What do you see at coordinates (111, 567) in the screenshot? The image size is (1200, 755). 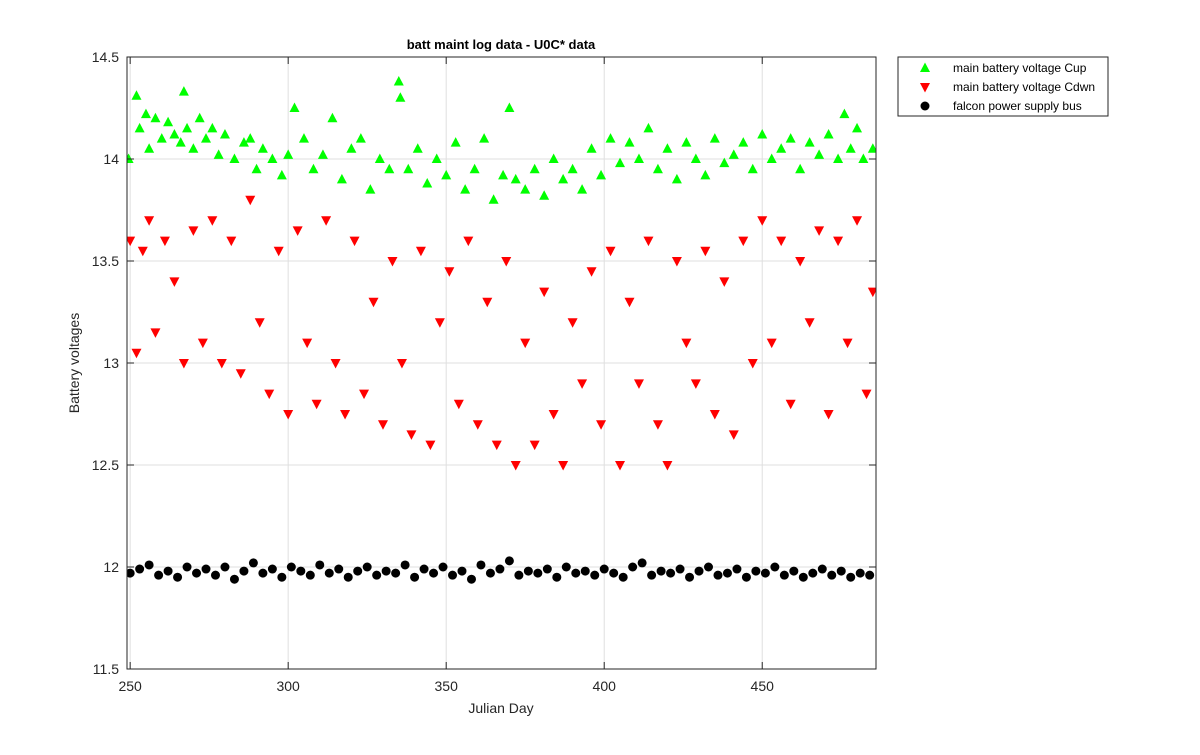 I see `y-tick-label: 12` at bounding box center [111, 567].